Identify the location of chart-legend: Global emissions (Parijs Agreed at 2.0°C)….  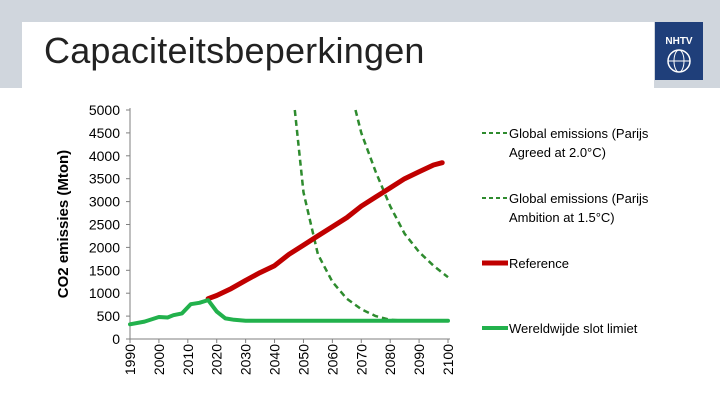
(565, 231).